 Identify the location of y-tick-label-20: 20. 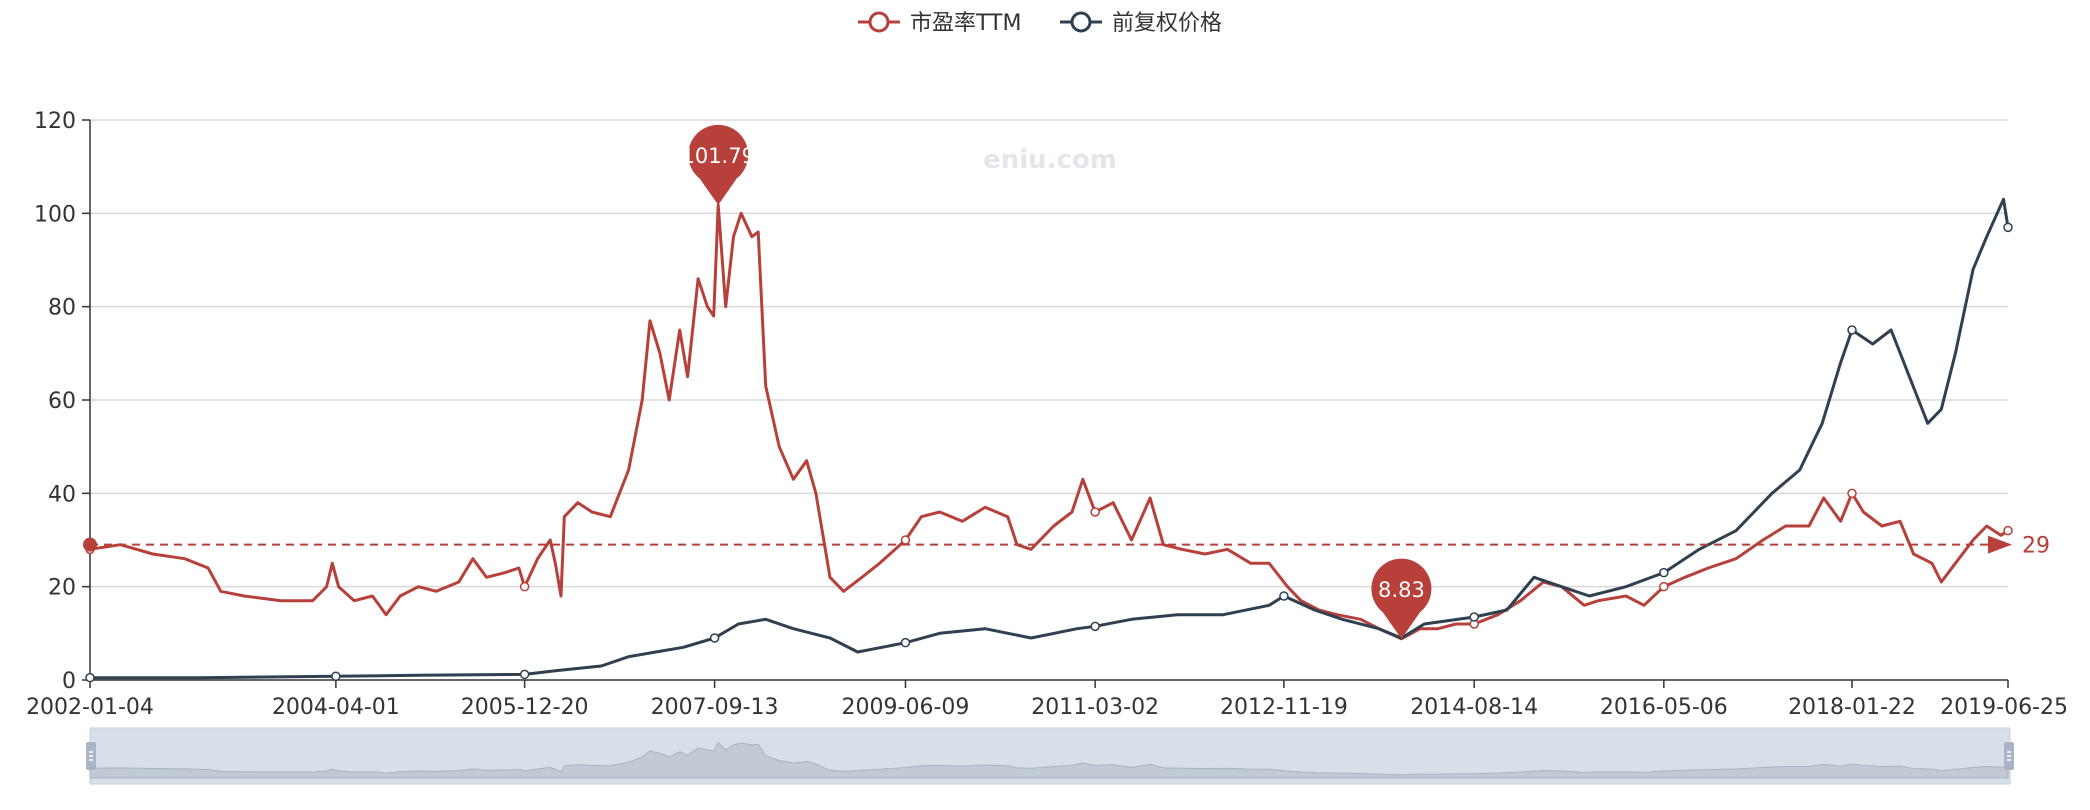
(62, 588).